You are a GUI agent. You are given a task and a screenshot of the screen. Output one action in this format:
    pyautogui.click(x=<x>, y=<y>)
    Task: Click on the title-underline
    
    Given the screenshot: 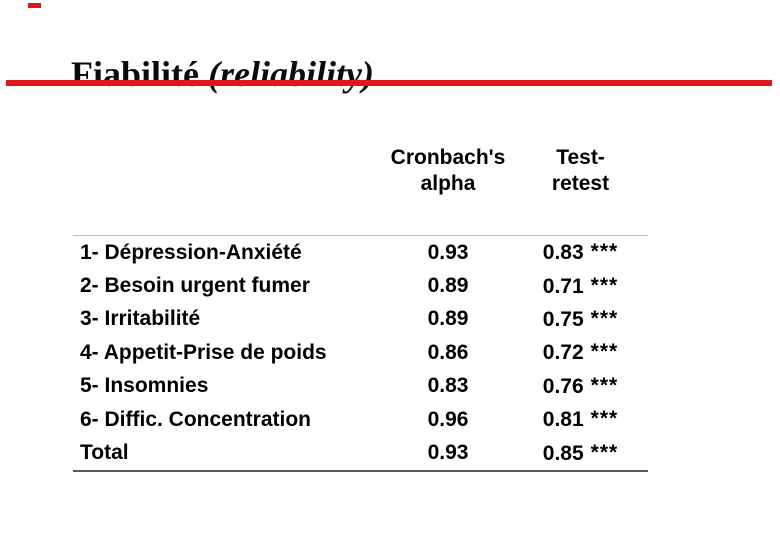 What is the action you would take?
    pyautogui.click(x=389, y=83)
    